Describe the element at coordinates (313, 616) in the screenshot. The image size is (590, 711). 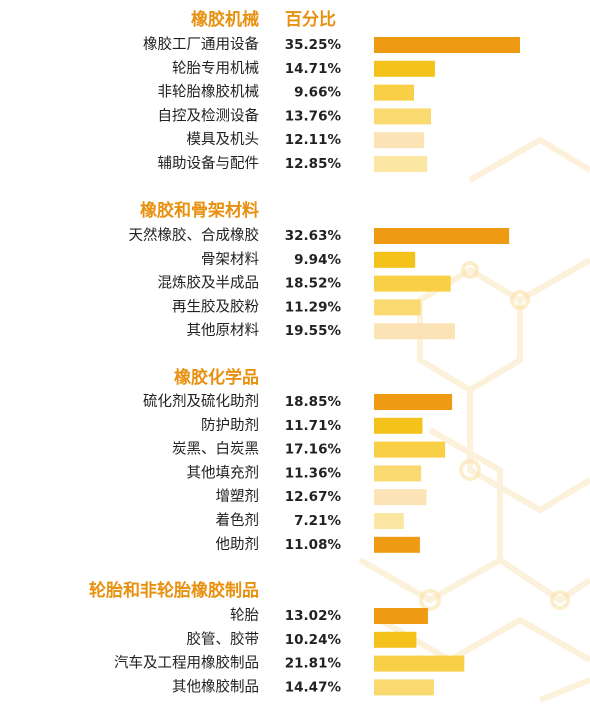
I see `percentage-value-label: 13.02%` at that location.